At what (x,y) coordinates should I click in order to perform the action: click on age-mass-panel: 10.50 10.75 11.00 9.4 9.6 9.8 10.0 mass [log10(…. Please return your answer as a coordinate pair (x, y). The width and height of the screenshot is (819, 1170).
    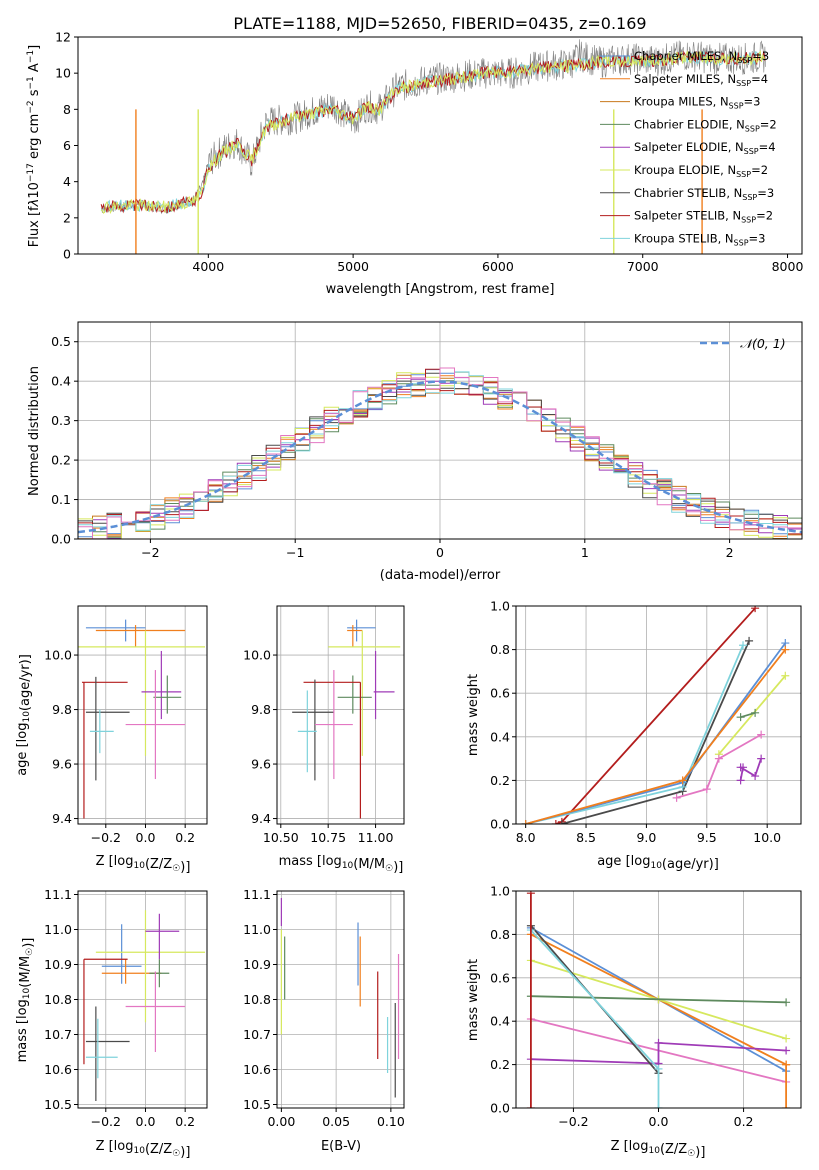
    Looking at the image, I should click on (324, 740).